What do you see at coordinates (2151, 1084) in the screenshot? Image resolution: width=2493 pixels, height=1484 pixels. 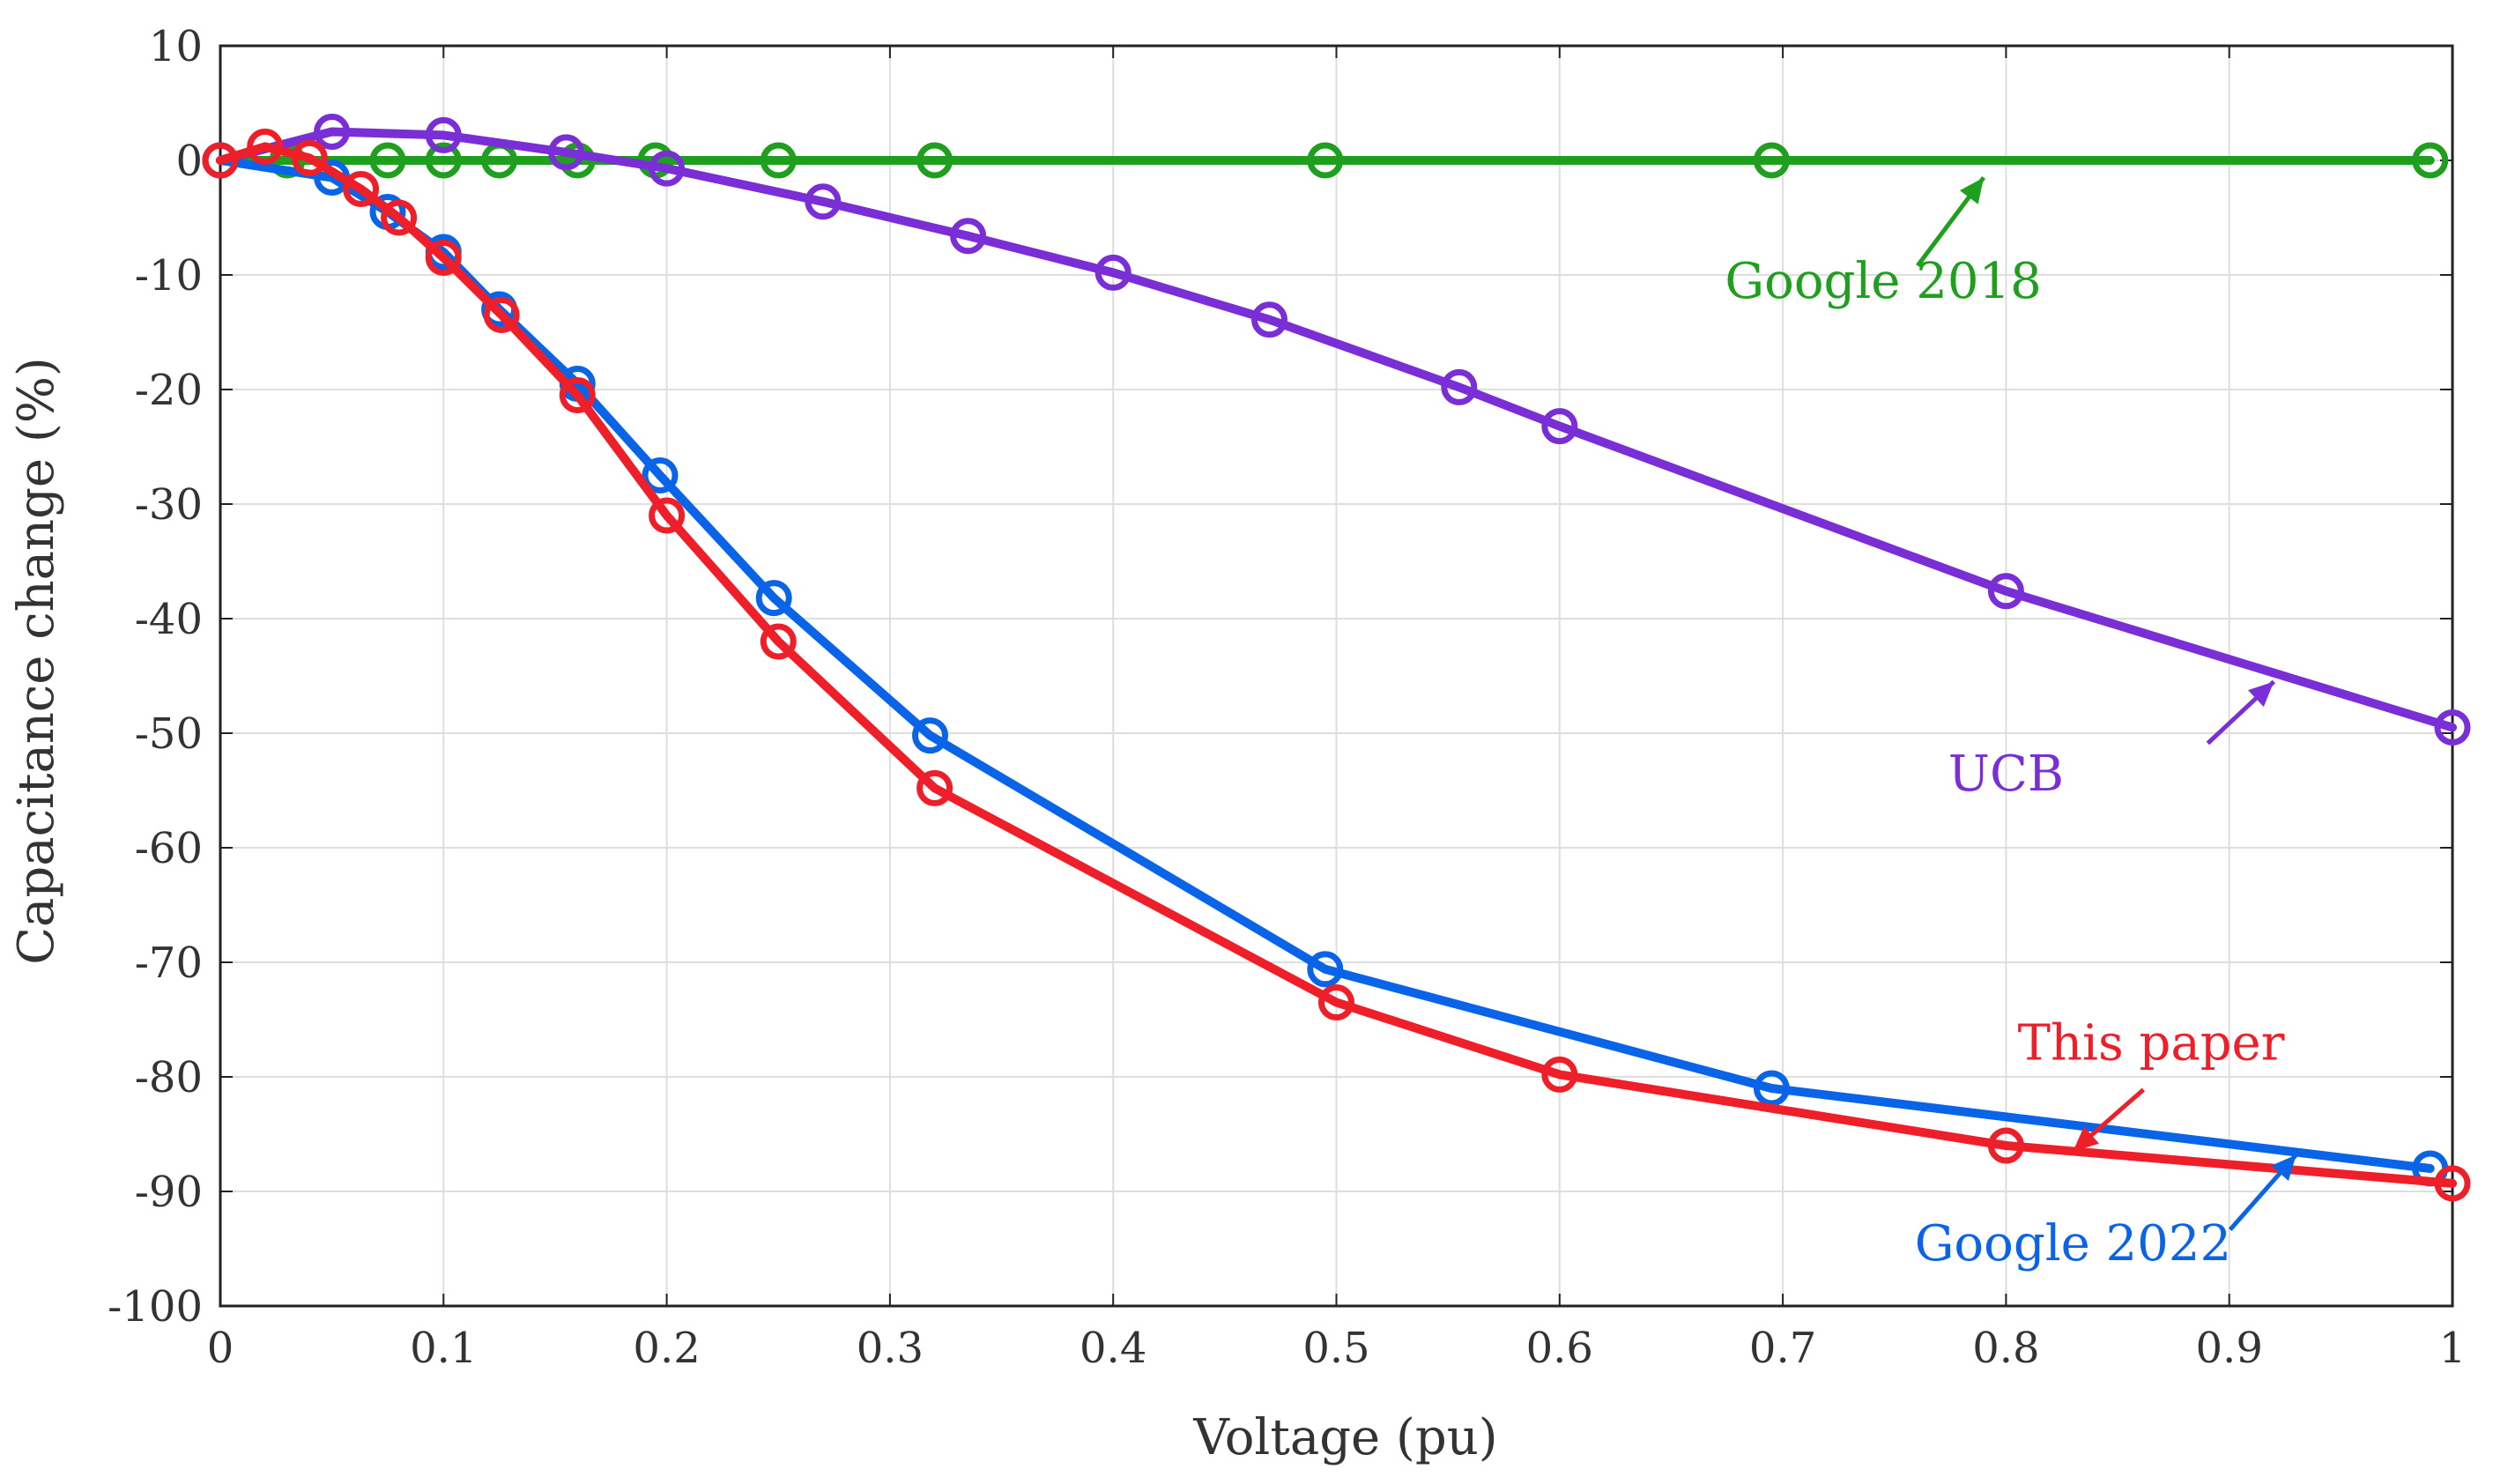 I see `annotation-this-paper: This paper` at bounding box center [2151, 1084].